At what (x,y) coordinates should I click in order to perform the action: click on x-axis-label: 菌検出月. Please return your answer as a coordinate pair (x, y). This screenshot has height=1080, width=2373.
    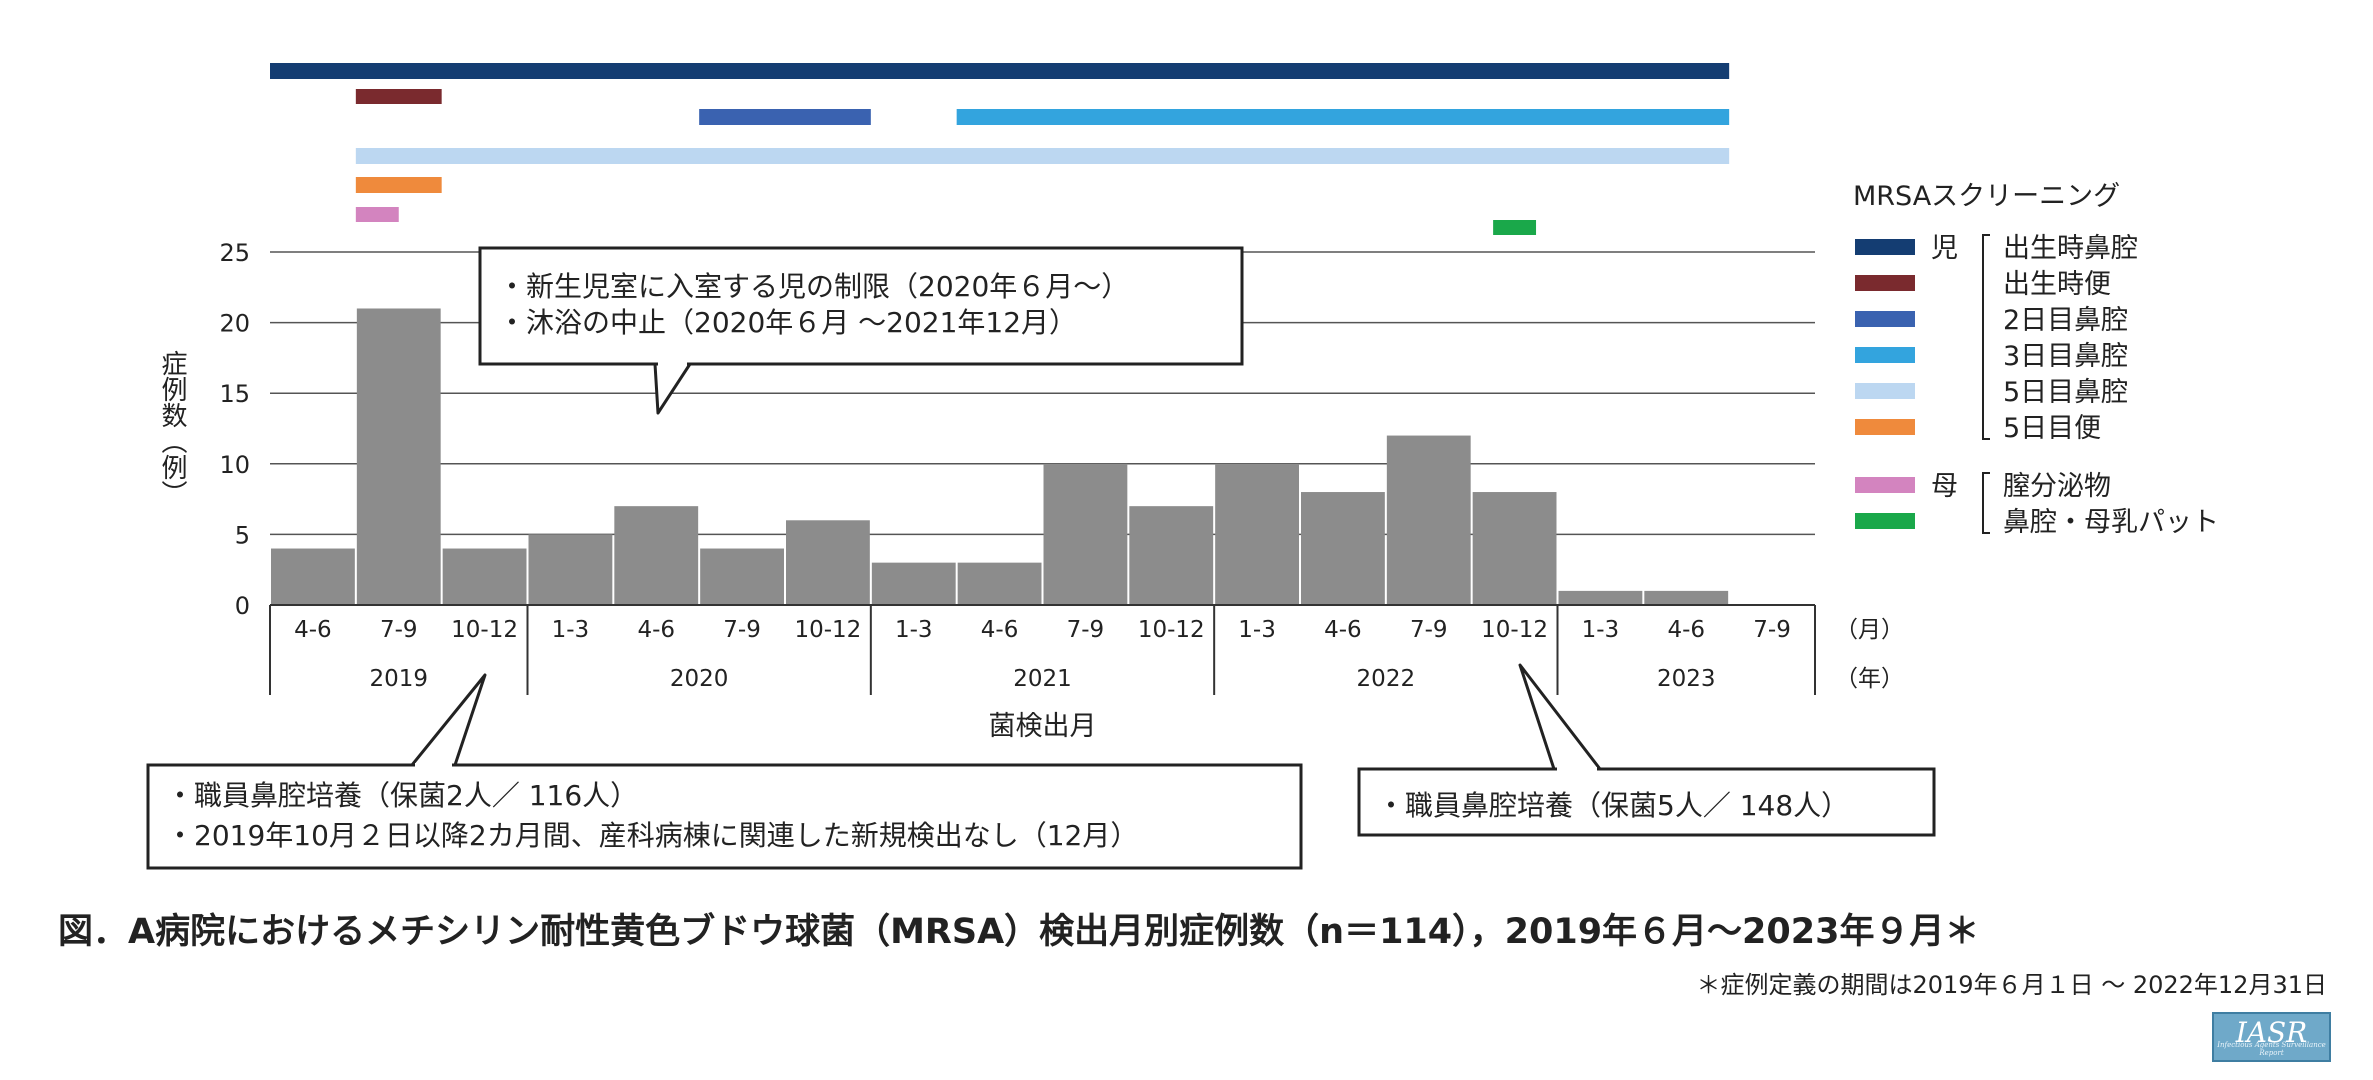
    Looking at the image, I should click on (1043, 726).